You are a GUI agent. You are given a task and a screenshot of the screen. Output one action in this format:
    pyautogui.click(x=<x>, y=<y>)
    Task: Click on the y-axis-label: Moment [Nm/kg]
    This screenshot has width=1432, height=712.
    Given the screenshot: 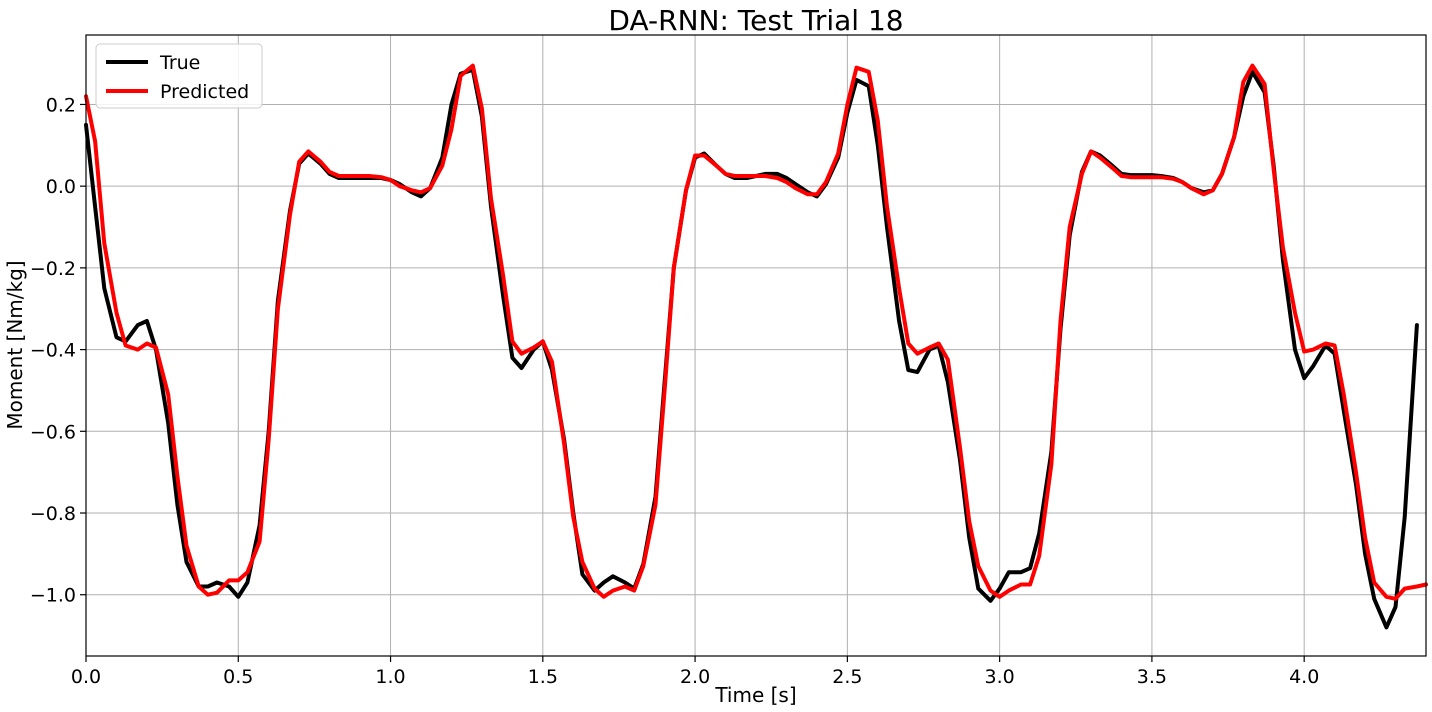 What is the action you would take?
    pyautogui.click(x=15, y=344)
    